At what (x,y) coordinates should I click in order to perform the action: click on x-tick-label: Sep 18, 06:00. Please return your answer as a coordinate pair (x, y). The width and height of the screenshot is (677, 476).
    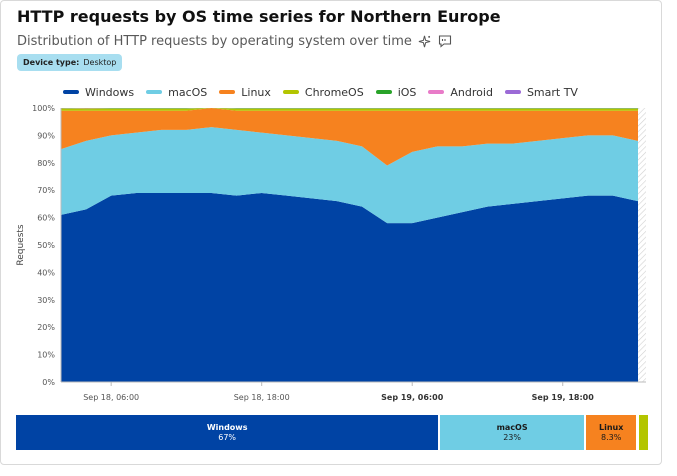
    Looking at the image, I should click on (111, 397).